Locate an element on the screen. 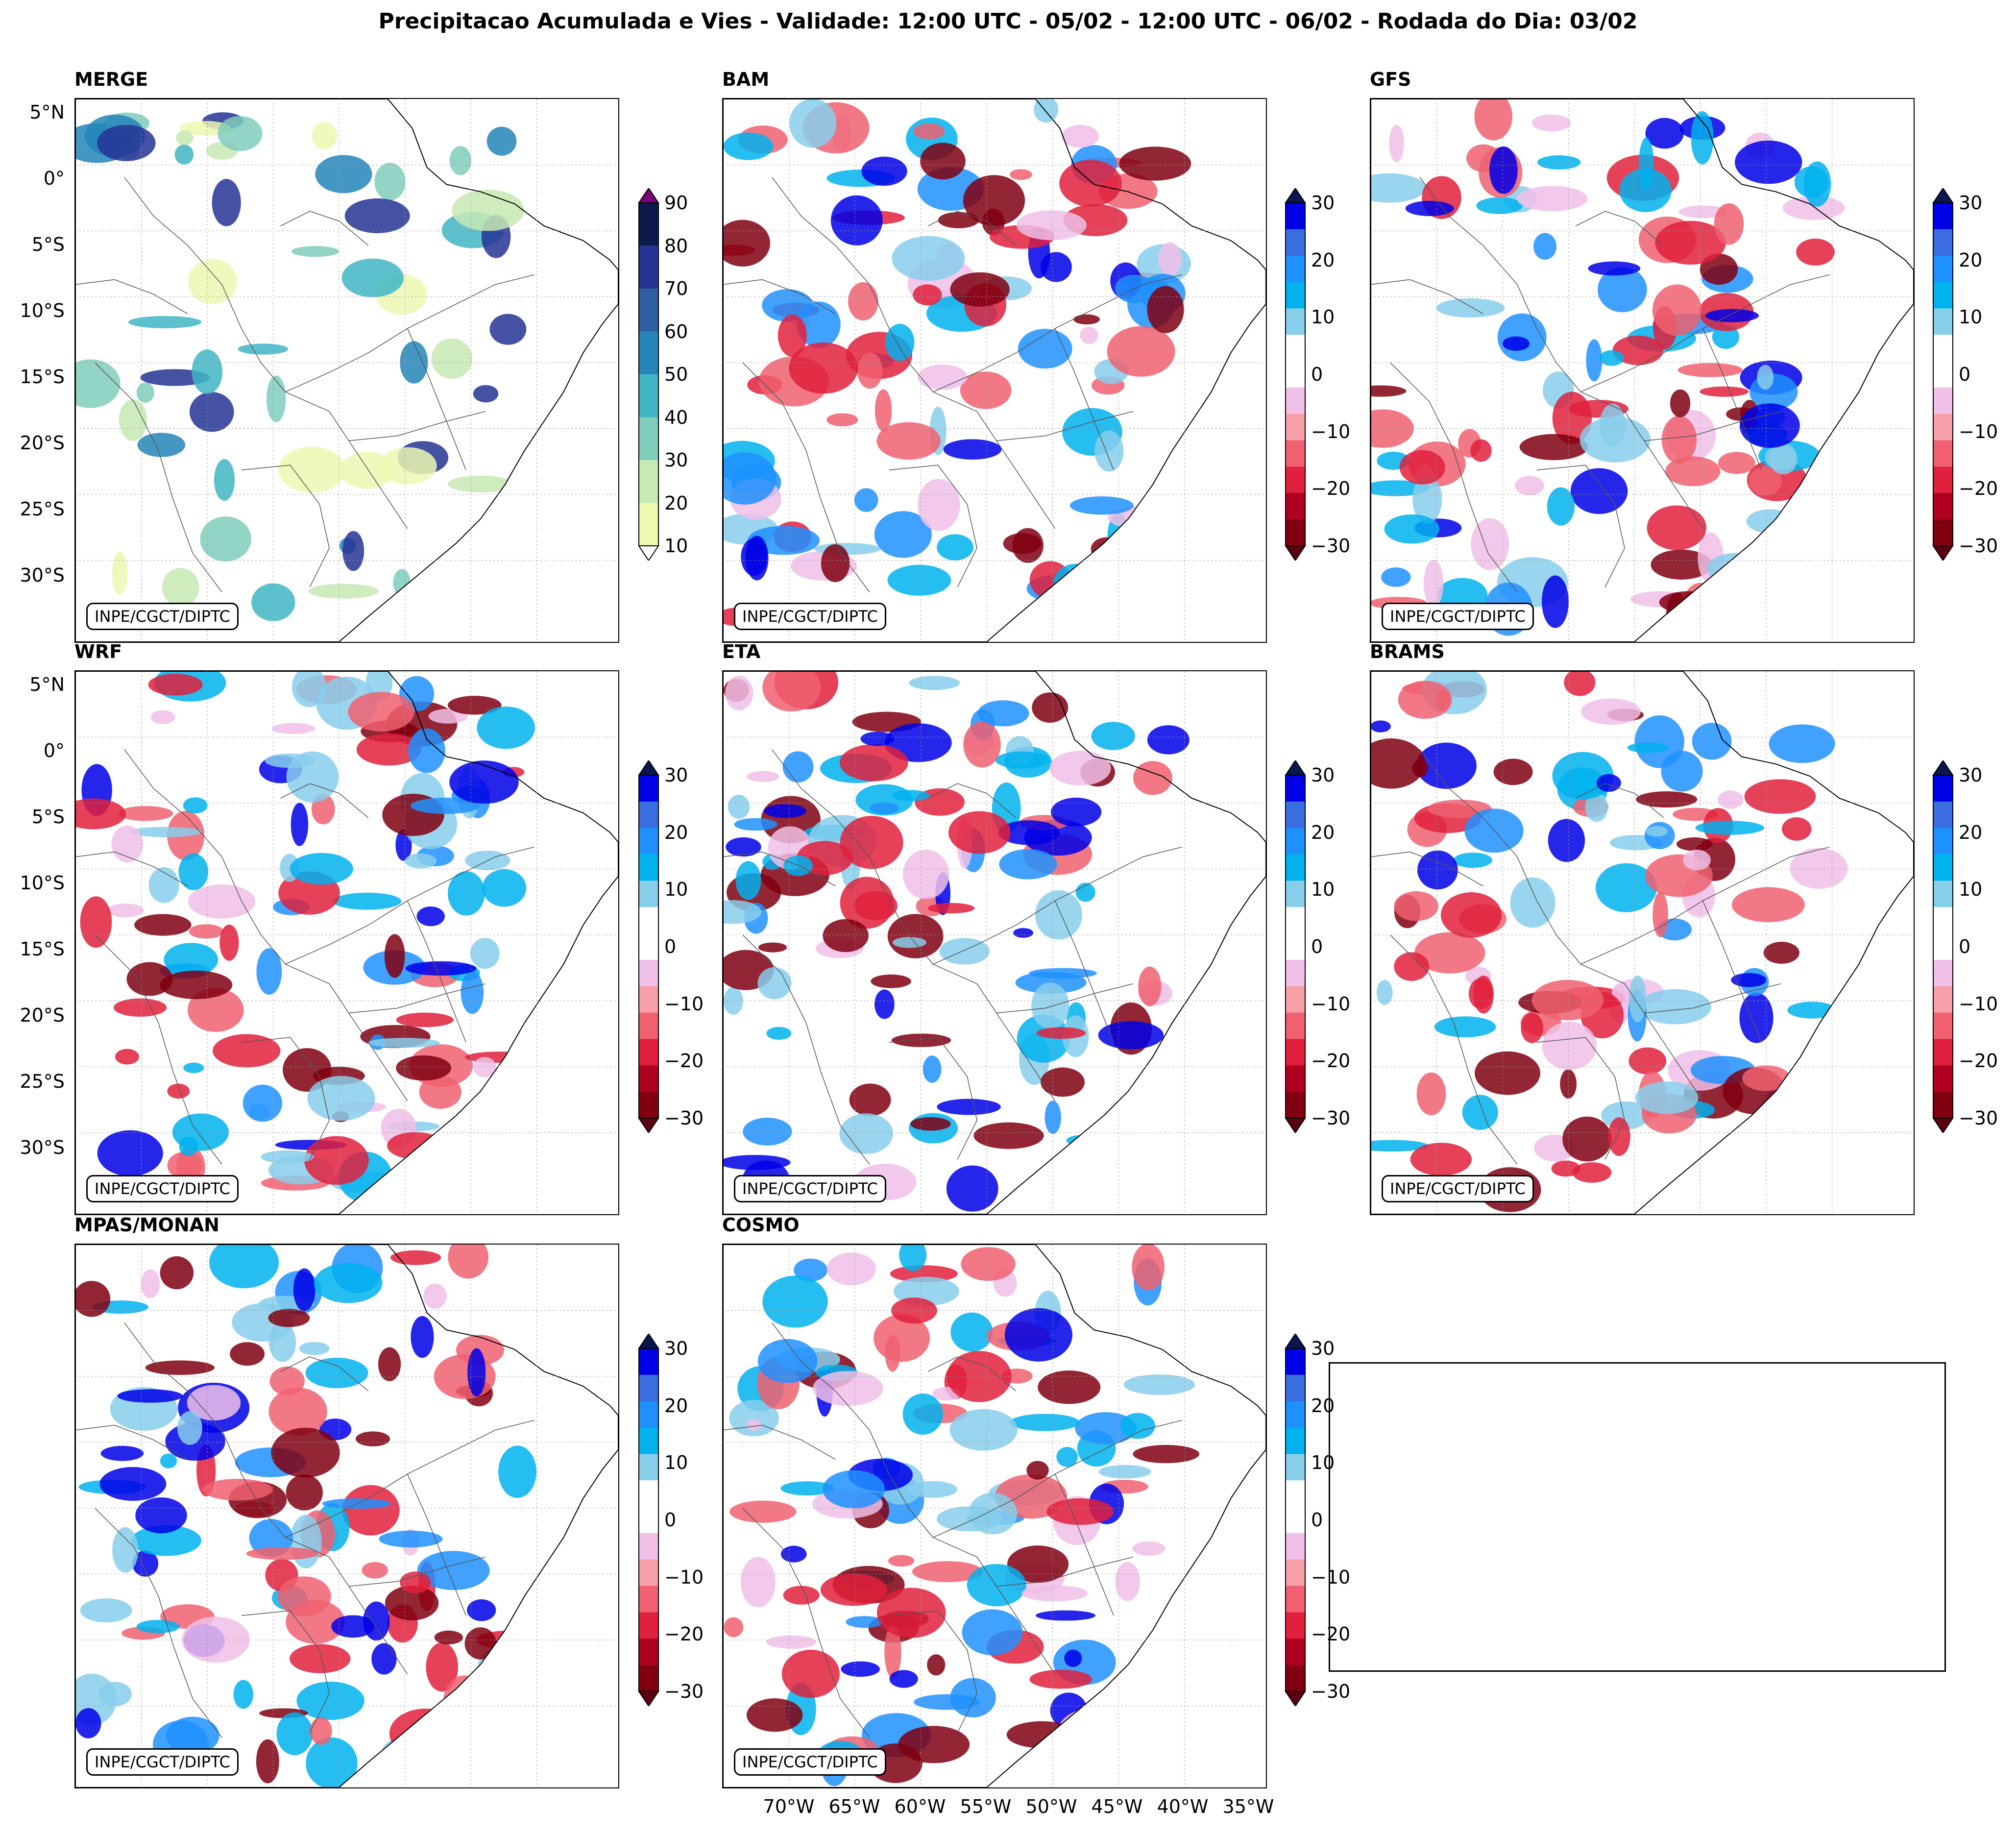 The image size is (2016, 1834). panel-title-eta: ETA is located at coordinates (741, 652).